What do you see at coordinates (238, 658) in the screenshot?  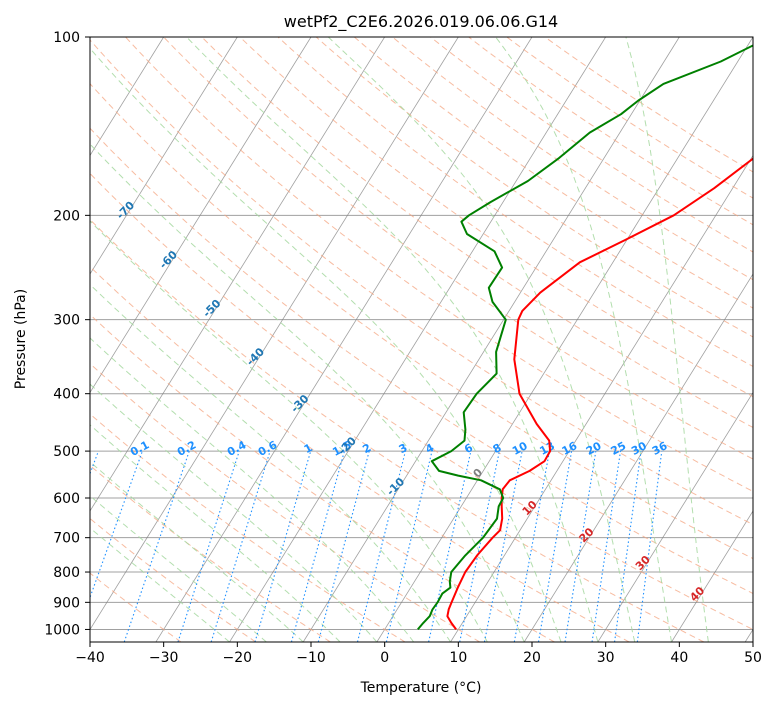 I see `x-tick-label: −20` at bounding box center [238, 658].